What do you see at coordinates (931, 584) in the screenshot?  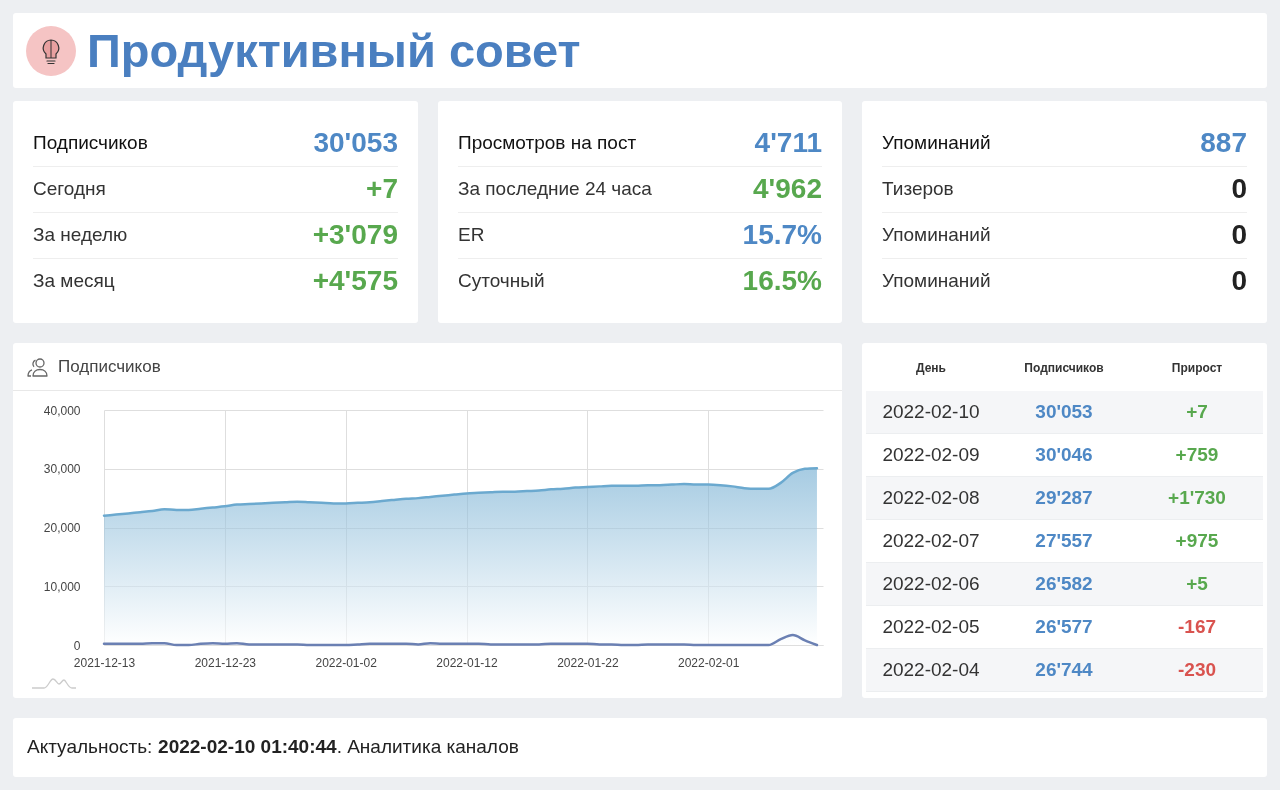 I see `category-label: 2022-02-06` at bounding box center [931, 584].